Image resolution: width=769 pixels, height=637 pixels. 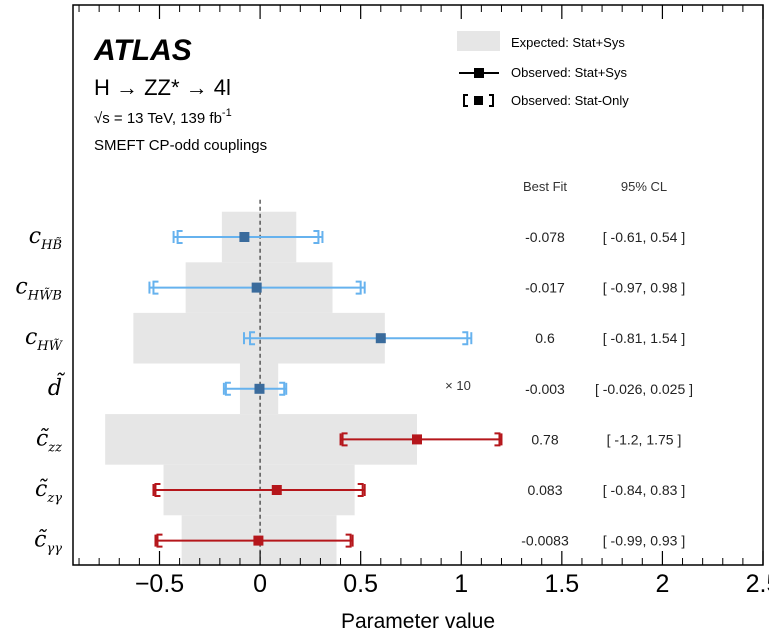 What do you see at coordinates (163, 117) in the screenshot?
I see `energy-lumi-label: √s = 13 TeV, 139 fb-1` at bounding box center [163, 117].